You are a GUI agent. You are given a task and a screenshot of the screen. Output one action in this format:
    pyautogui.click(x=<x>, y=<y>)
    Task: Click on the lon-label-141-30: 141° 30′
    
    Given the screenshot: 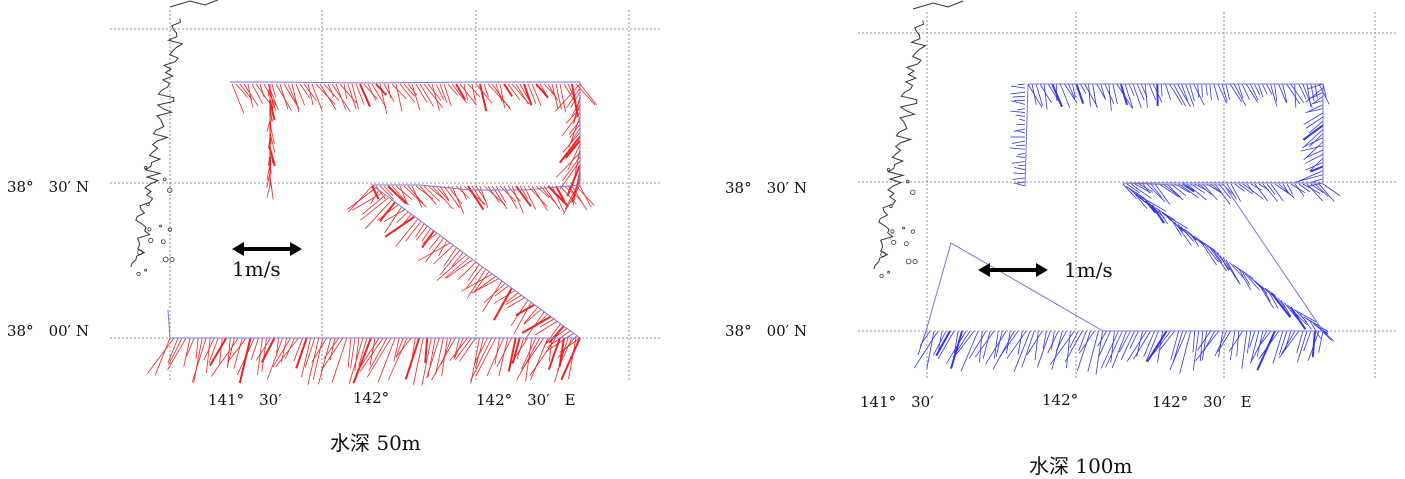 What is the action you would take?
    pyautogui.click(x=245, y=399)
    